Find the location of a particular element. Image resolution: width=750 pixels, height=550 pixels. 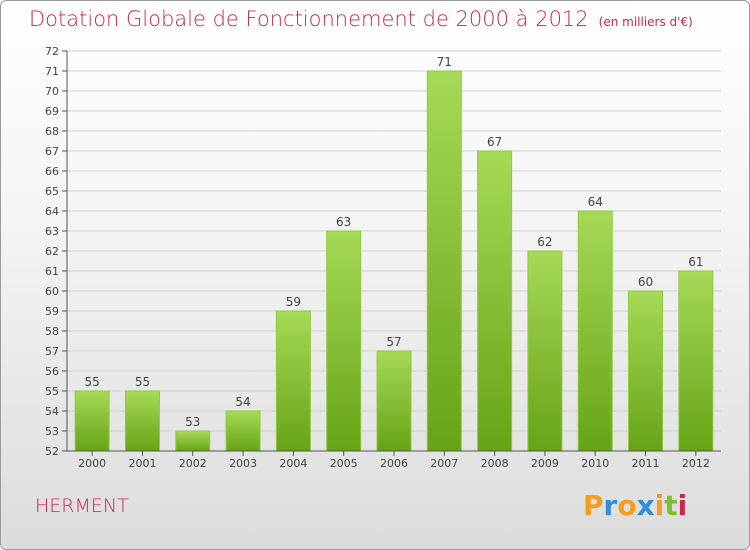

data-label: 60 is located at coordinates (645, 282).